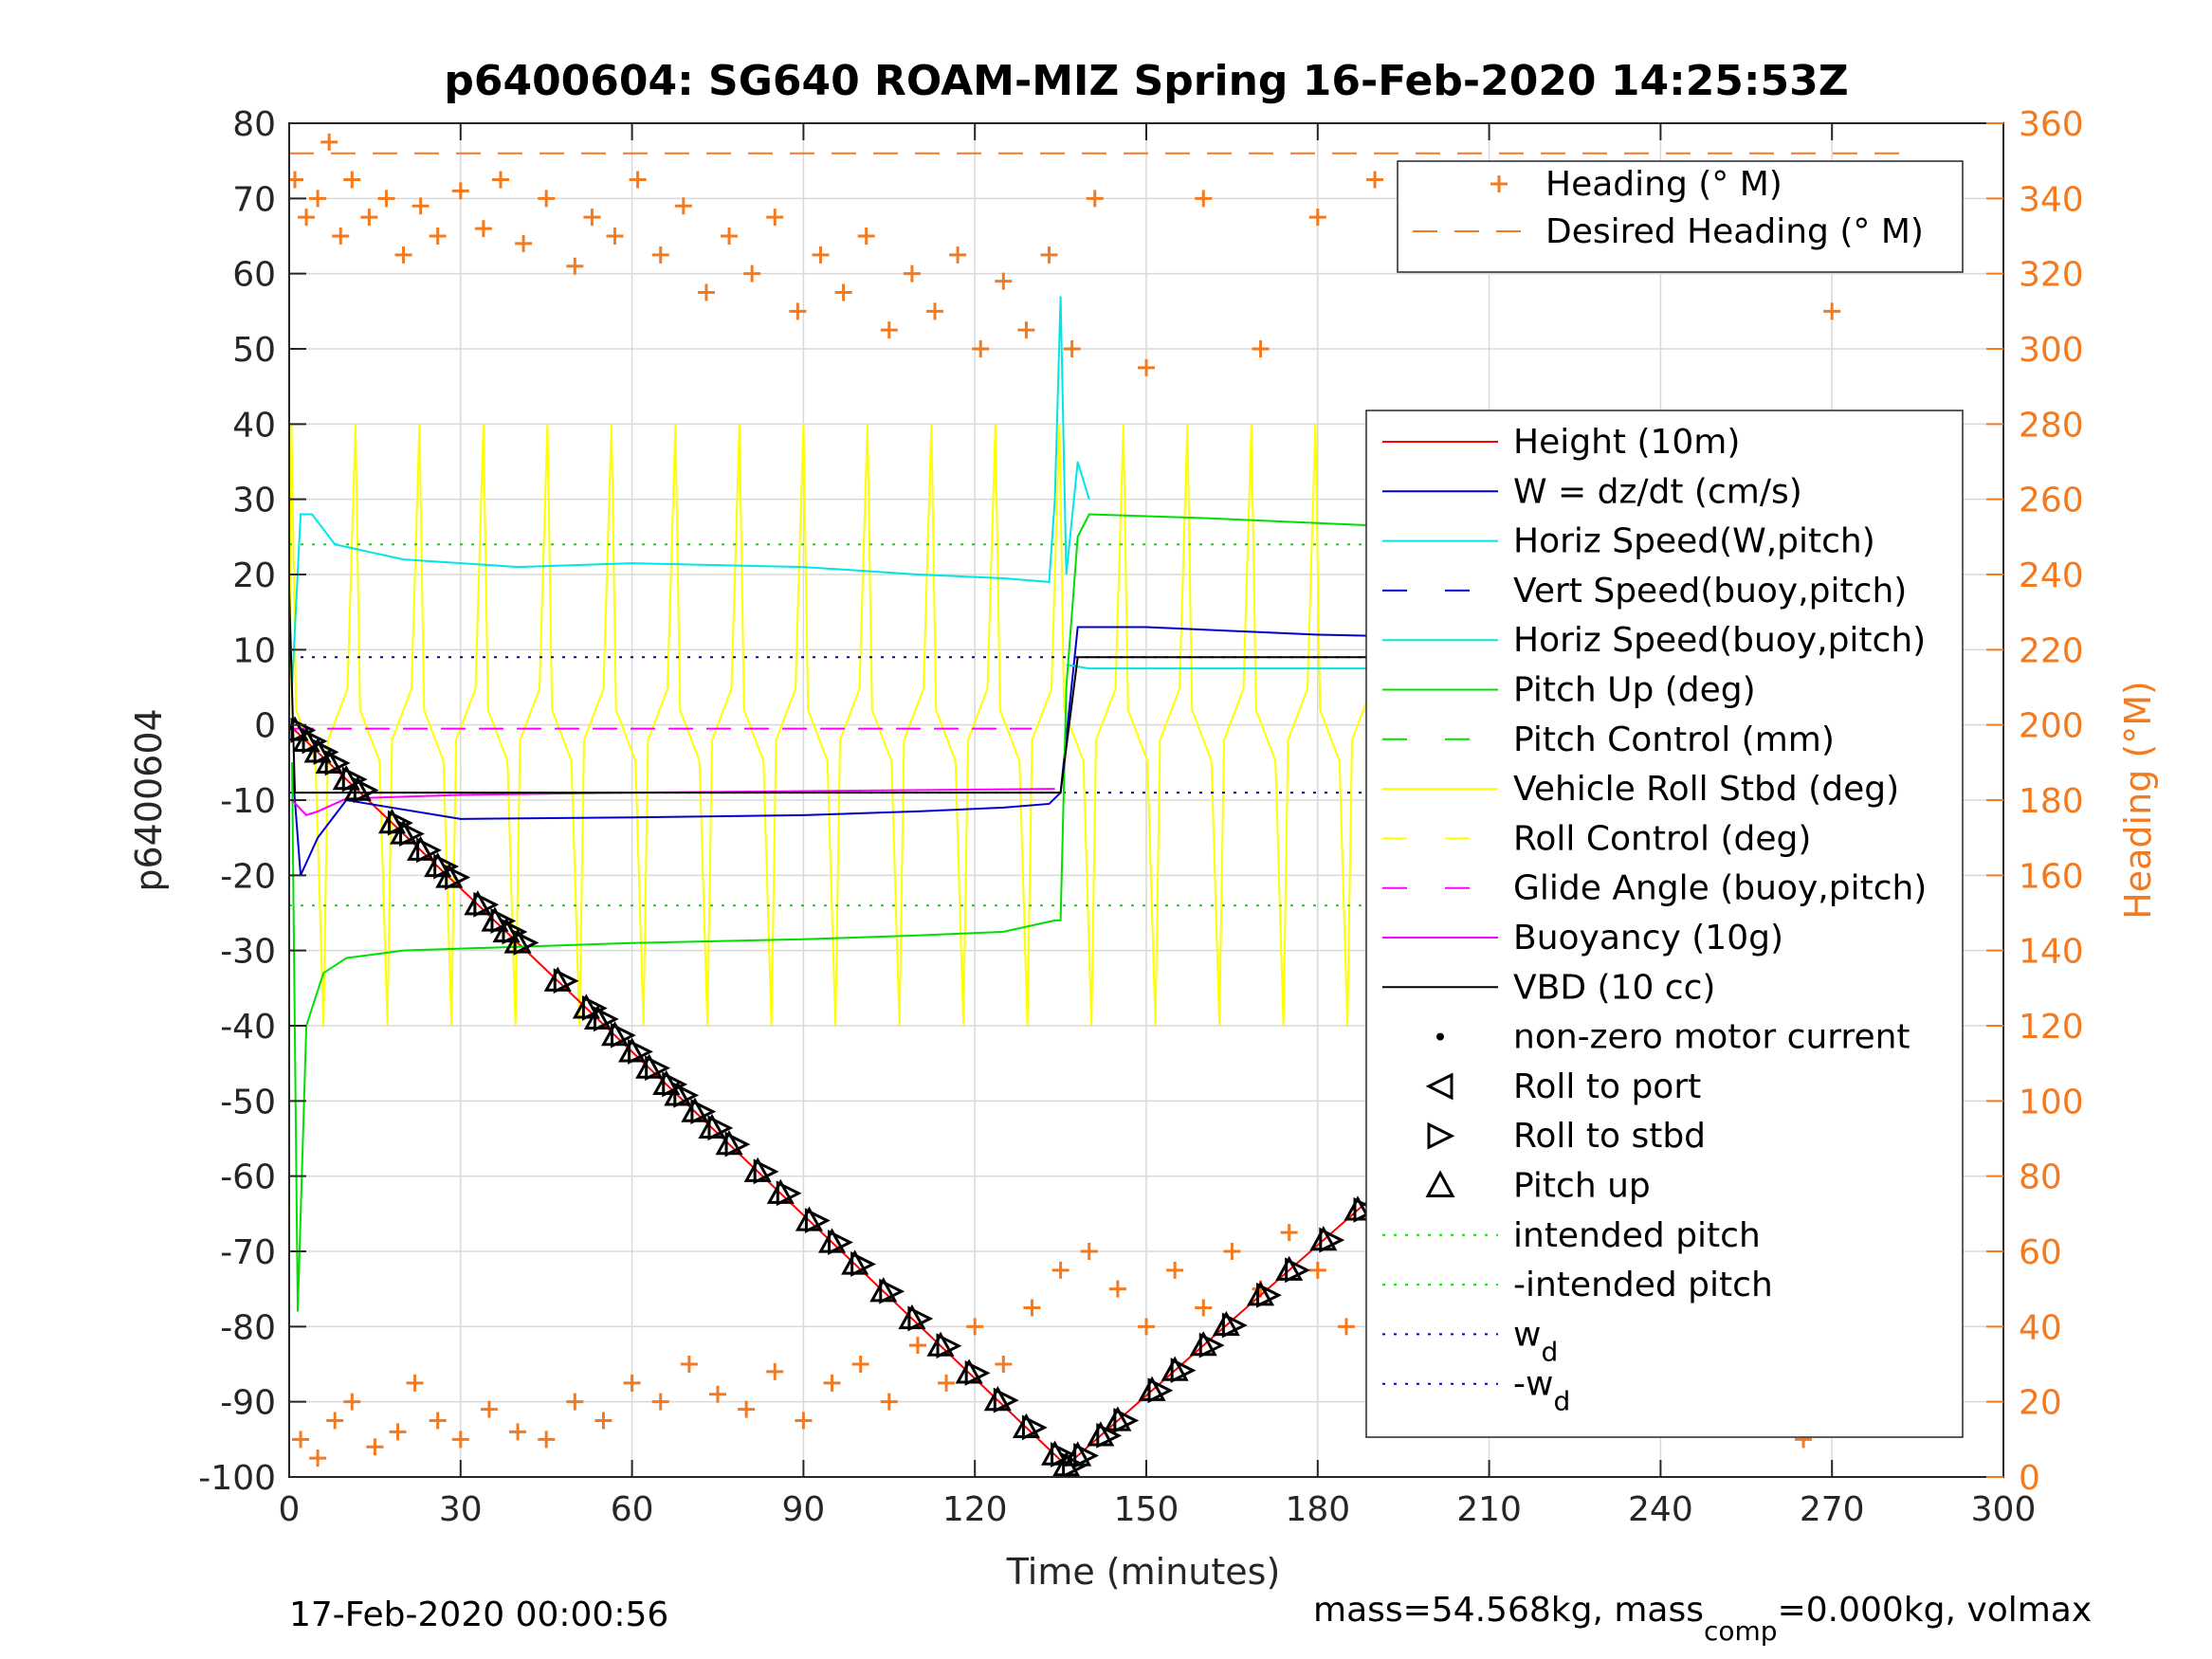  I want to click on legend-label: Pitch Up (deg), so click(1634, 690).